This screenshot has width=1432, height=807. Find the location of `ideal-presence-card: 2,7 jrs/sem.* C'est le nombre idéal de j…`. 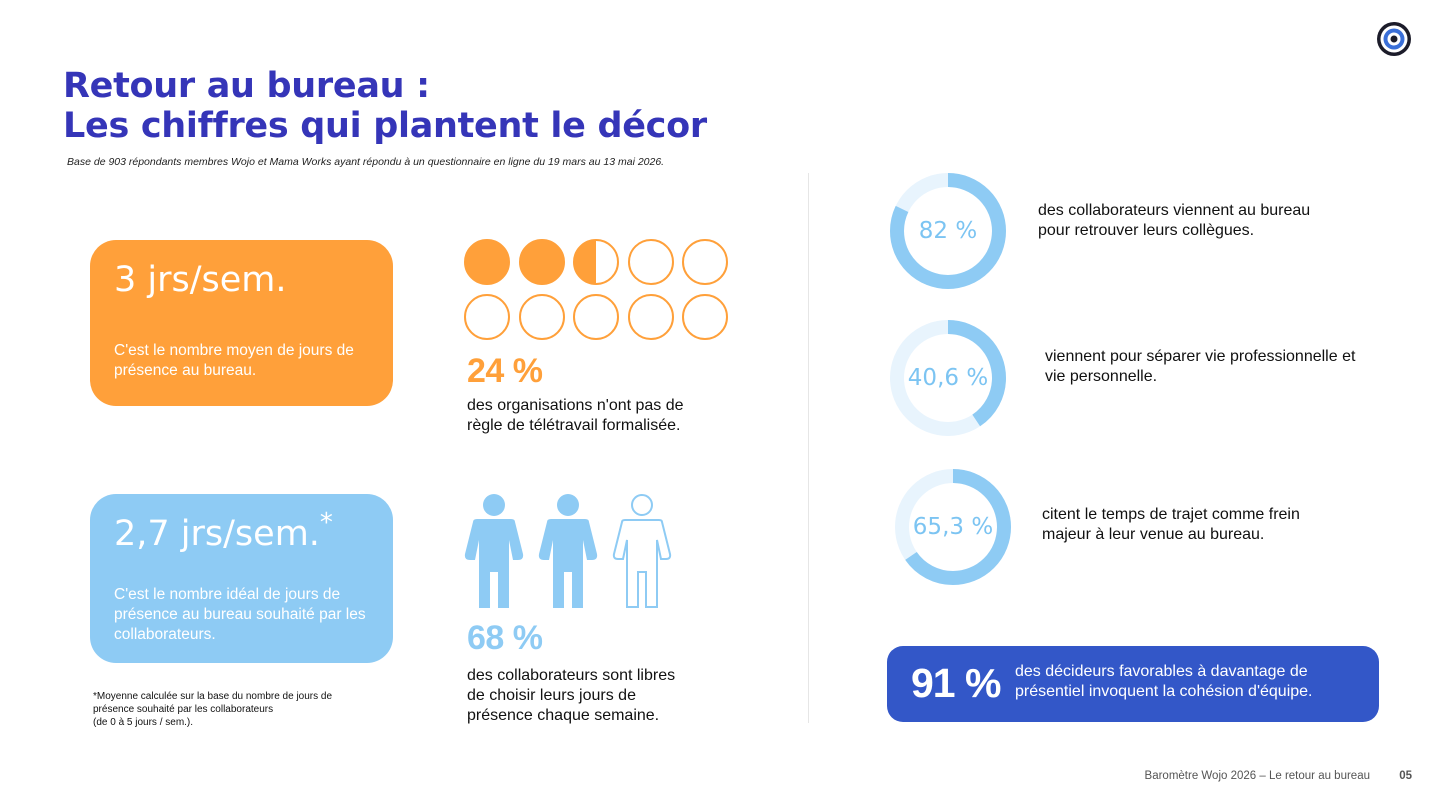

ideal-presence-card: 2,7 jrs/sem.* C'est le nombre idéal de j… is located at coordinates (241, 578).